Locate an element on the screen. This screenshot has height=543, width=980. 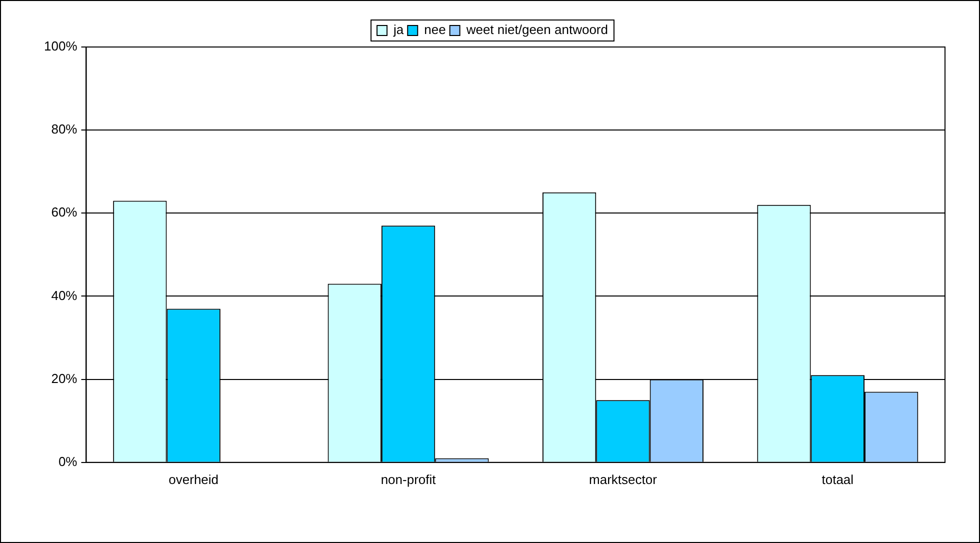
legend-label: weet niet/geen antwoord is located at coordinates (536, 30).